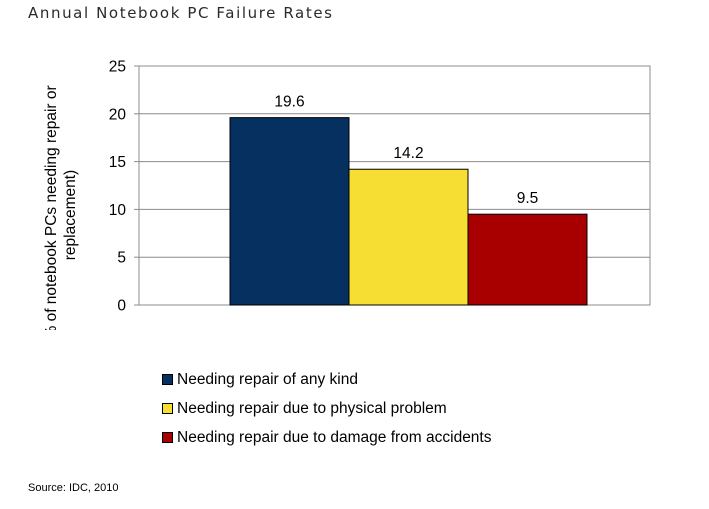  Describe the element at coordinates (167, 437) in the screenshot. I see `legend-swatch-accident-damage` at that location.